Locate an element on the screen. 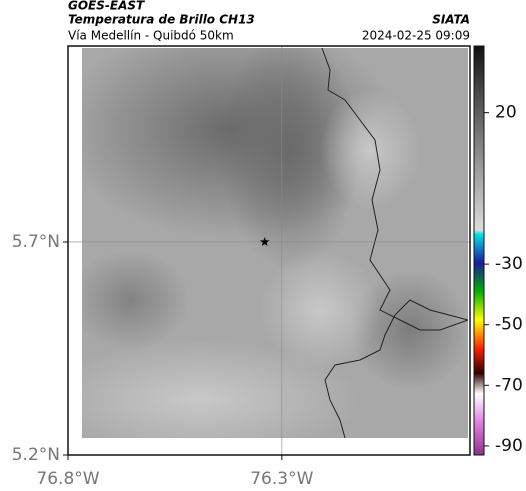  satellite: GOES-EAST is located at coordinates (106, 6).